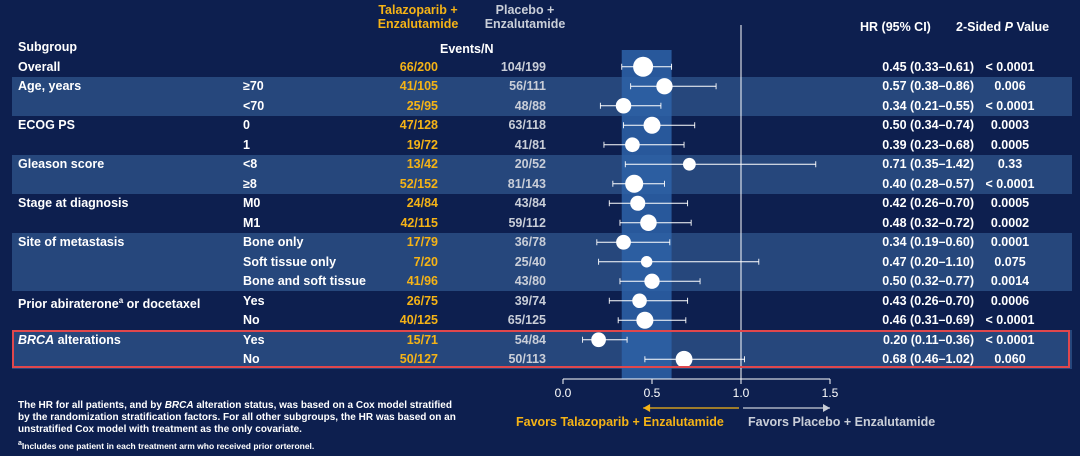 Image resolution: width=1080 pixels, height=456 pixels. I want to click on placebo-events: 63/118, so click(527, 125).